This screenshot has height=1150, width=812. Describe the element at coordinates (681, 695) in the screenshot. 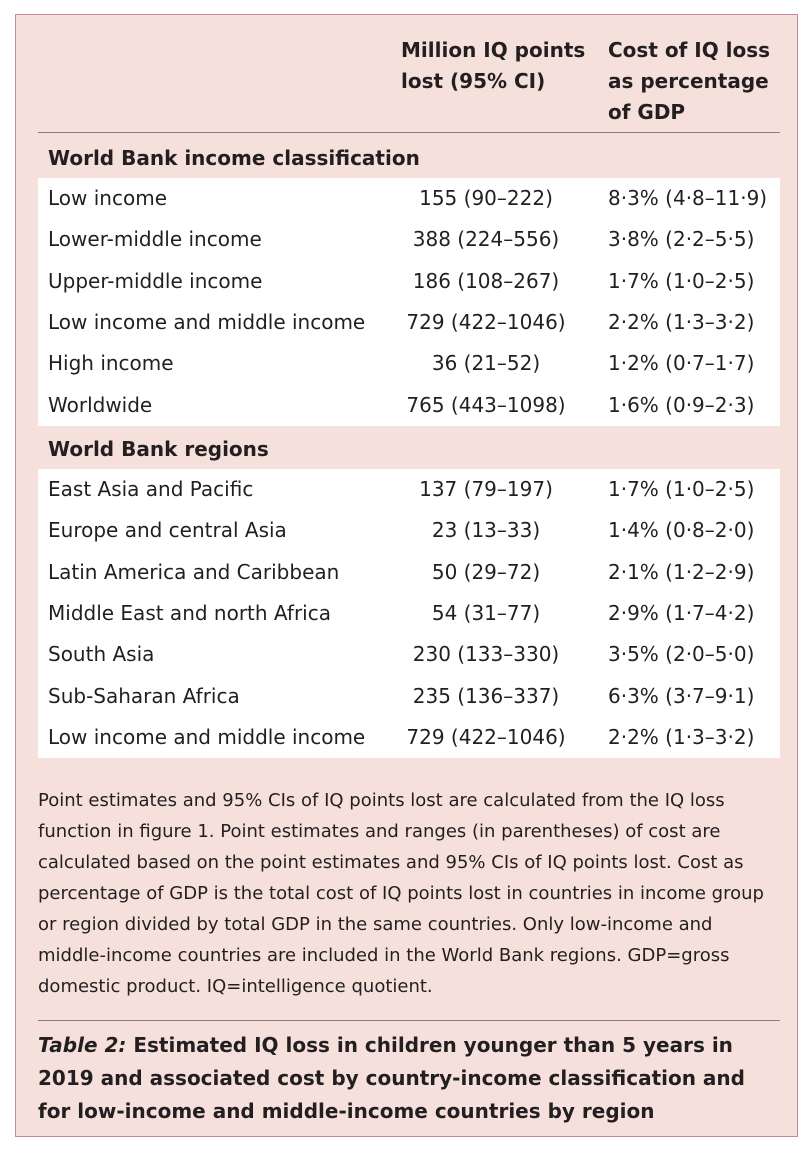

I see `row-cost-value: 6·3% (3·7–9·1)` at that location.